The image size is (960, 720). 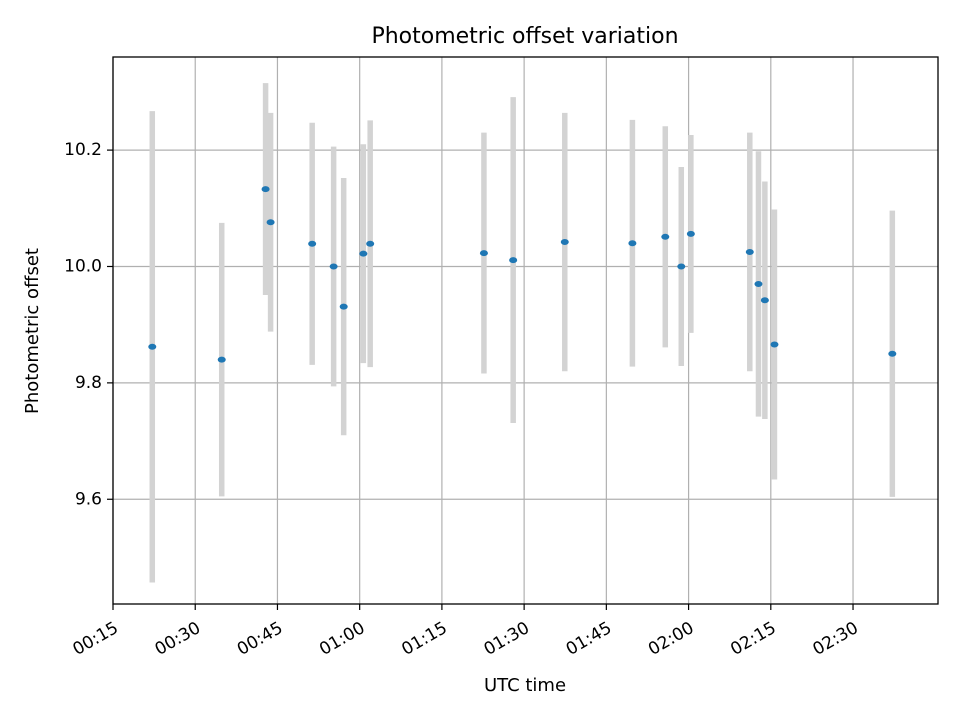 What do you see at coordinates (88, 324) in the screenshot?
I see `y-axis-ticks: 9.6 9.8 10.0 10.2` at bounding box center [88, 324].